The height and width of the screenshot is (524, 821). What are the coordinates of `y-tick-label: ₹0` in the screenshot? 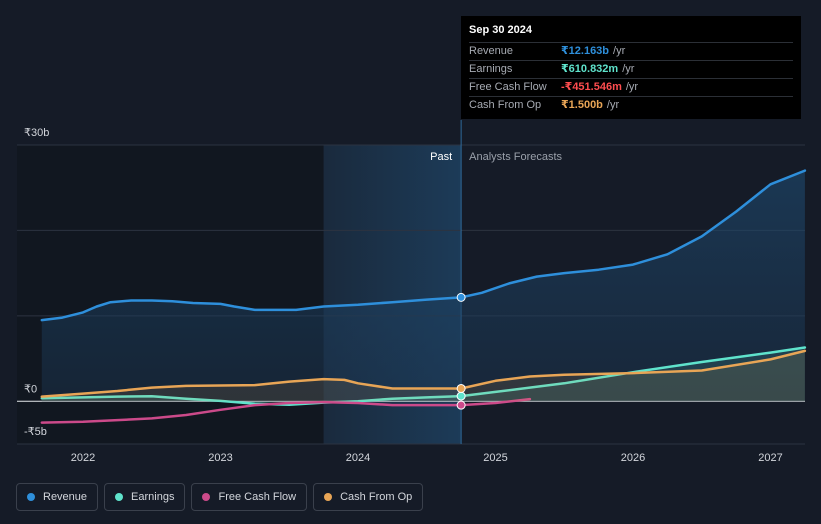 It's located at (30, 389).